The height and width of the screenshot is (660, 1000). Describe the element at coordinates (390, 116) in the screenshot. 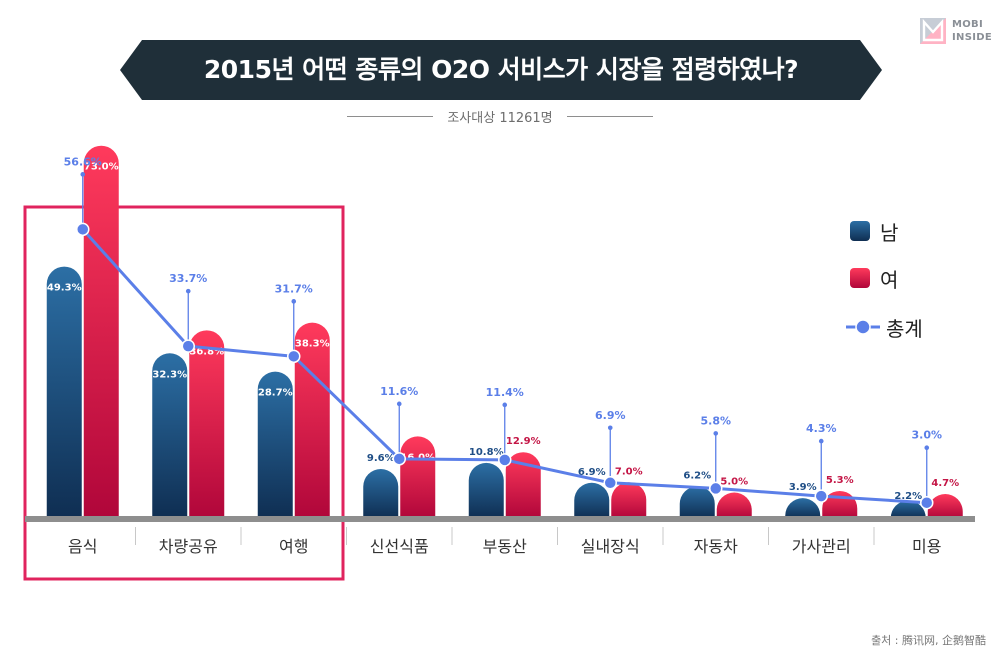

I see `subtitle-line-left` at that location.